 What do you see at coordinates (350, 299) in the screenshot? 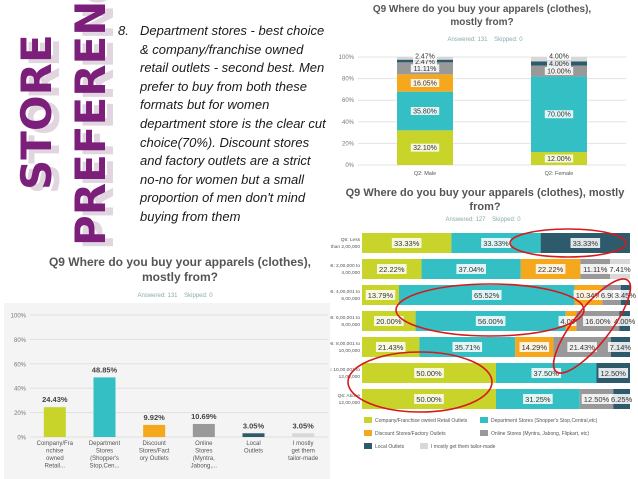
I see `chart2-y-label: 6,00,000` at bounding box center [350, 299].